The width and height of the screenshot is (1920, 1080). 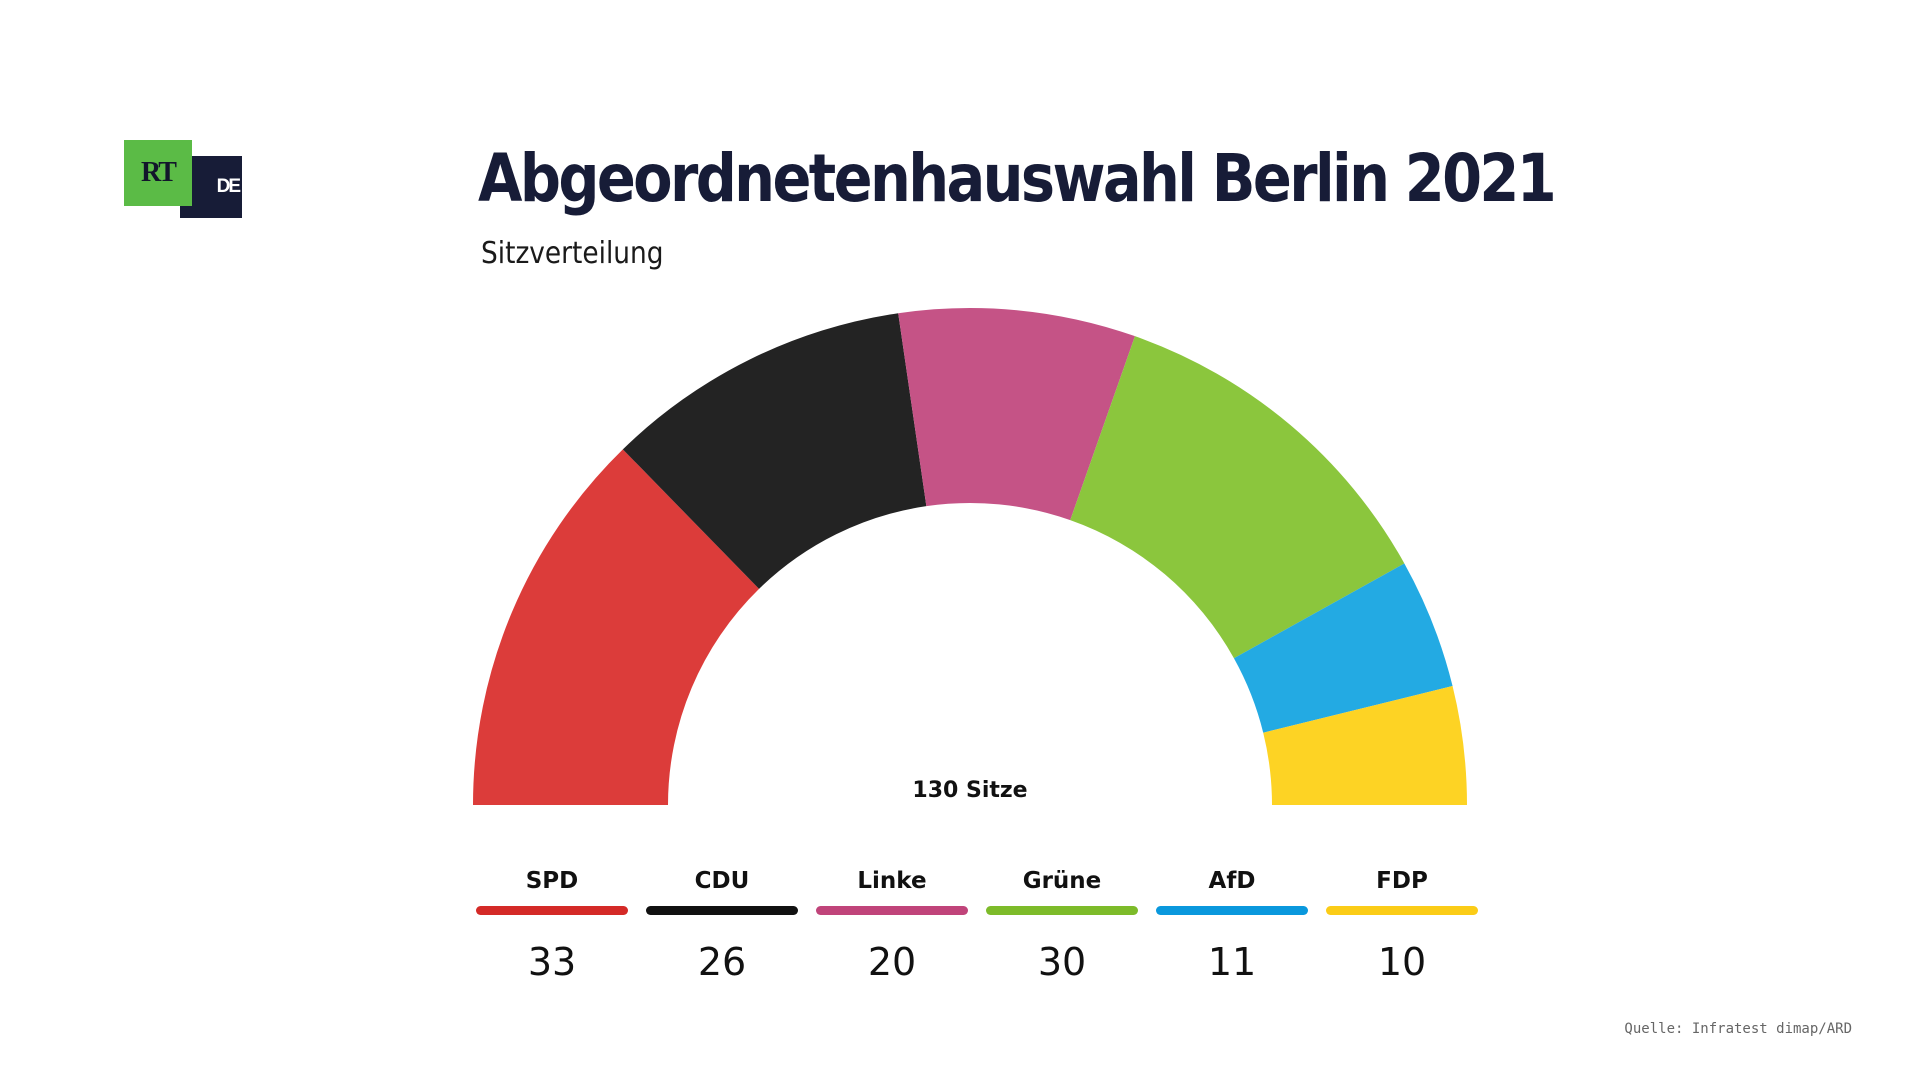 What do you see at coordinates (1017, 178) in the screenshot?
I see `chart-title: Abgeordnetenhauswahl Berlin 2021` at bounding box center [1017, 178].